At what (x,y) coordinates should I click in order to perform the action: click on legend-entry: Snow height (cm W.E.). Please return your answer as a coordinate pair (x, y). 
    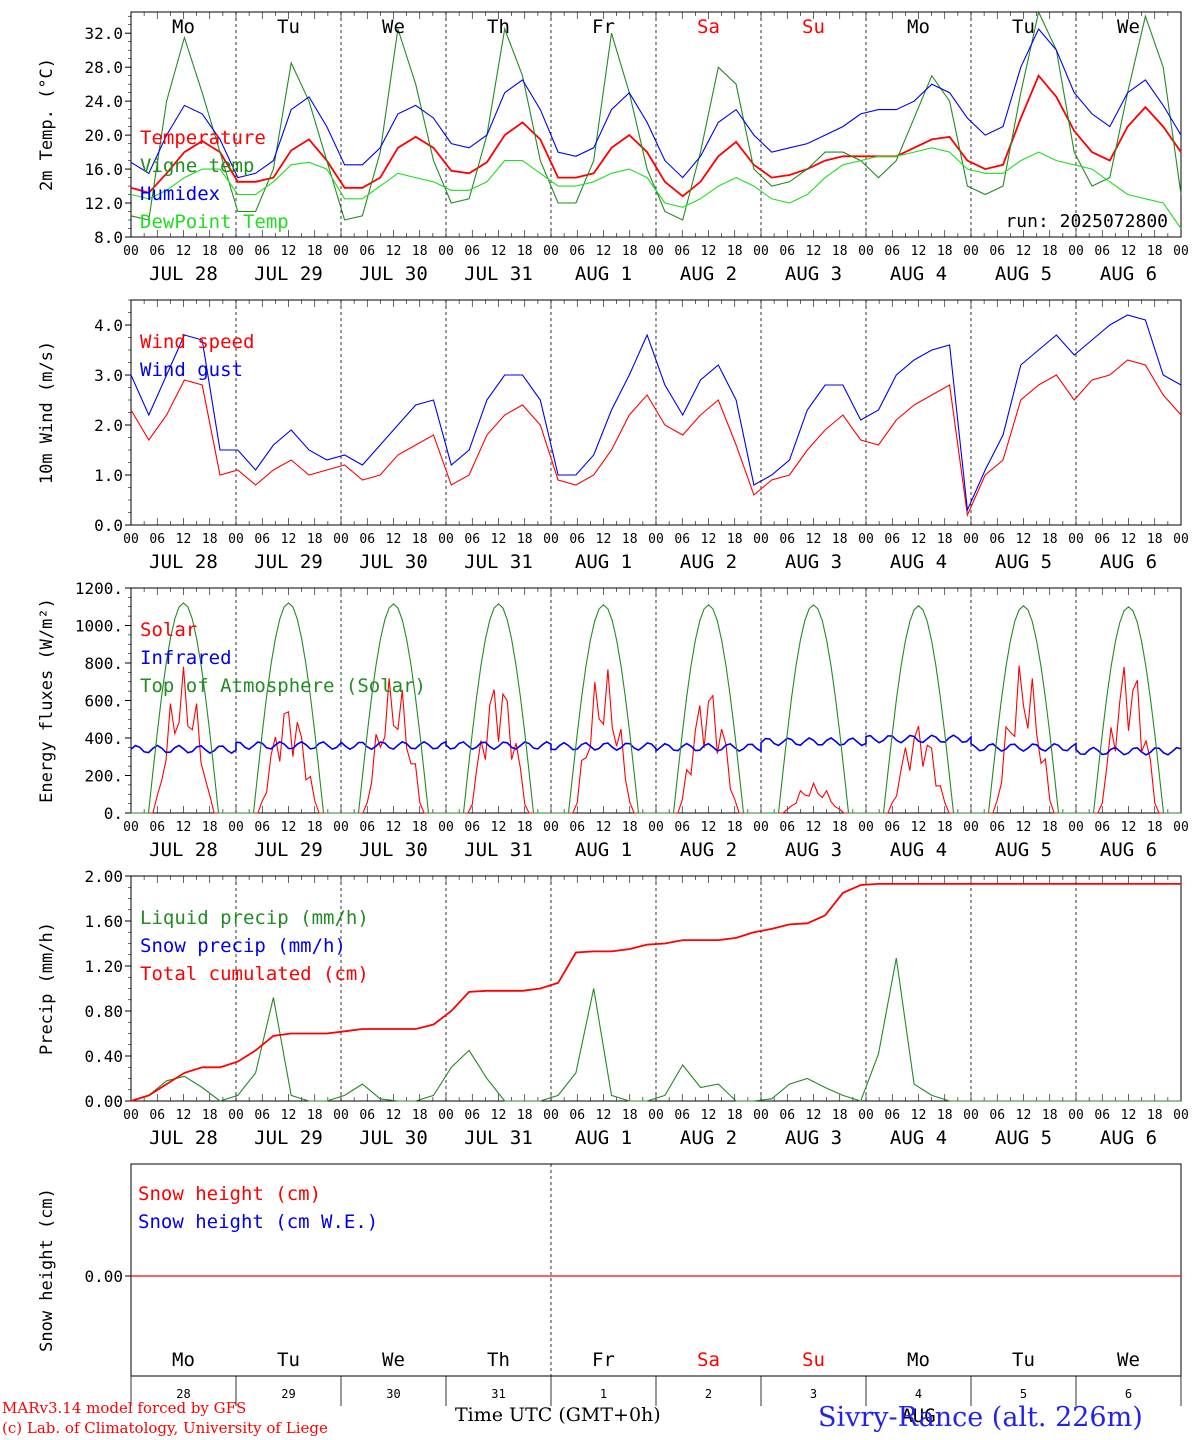
    Looking at the image, I should click on (258, 1222).